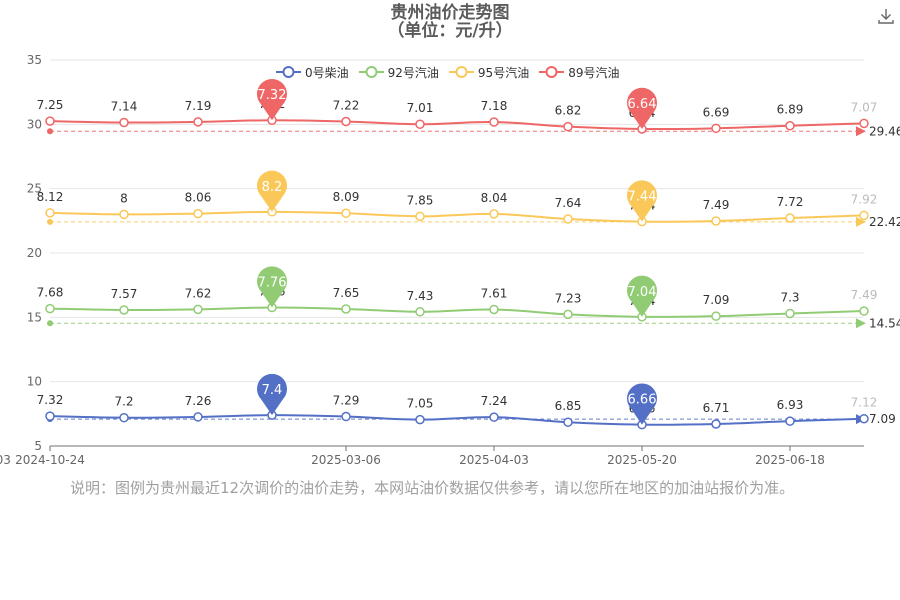 This screenshot has width=900, height=600. Describe the element at coordinates (34, 60) in the screenshot. I see `y-tick-label: 35` at that location.